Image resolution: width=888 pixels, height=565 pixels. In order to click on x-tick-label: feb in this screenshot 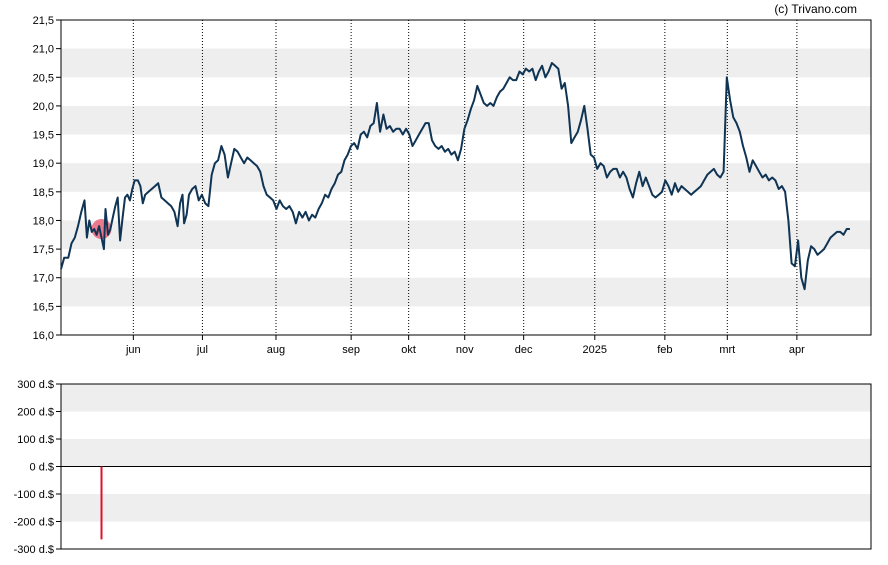, I will do `click(664, 350)`.